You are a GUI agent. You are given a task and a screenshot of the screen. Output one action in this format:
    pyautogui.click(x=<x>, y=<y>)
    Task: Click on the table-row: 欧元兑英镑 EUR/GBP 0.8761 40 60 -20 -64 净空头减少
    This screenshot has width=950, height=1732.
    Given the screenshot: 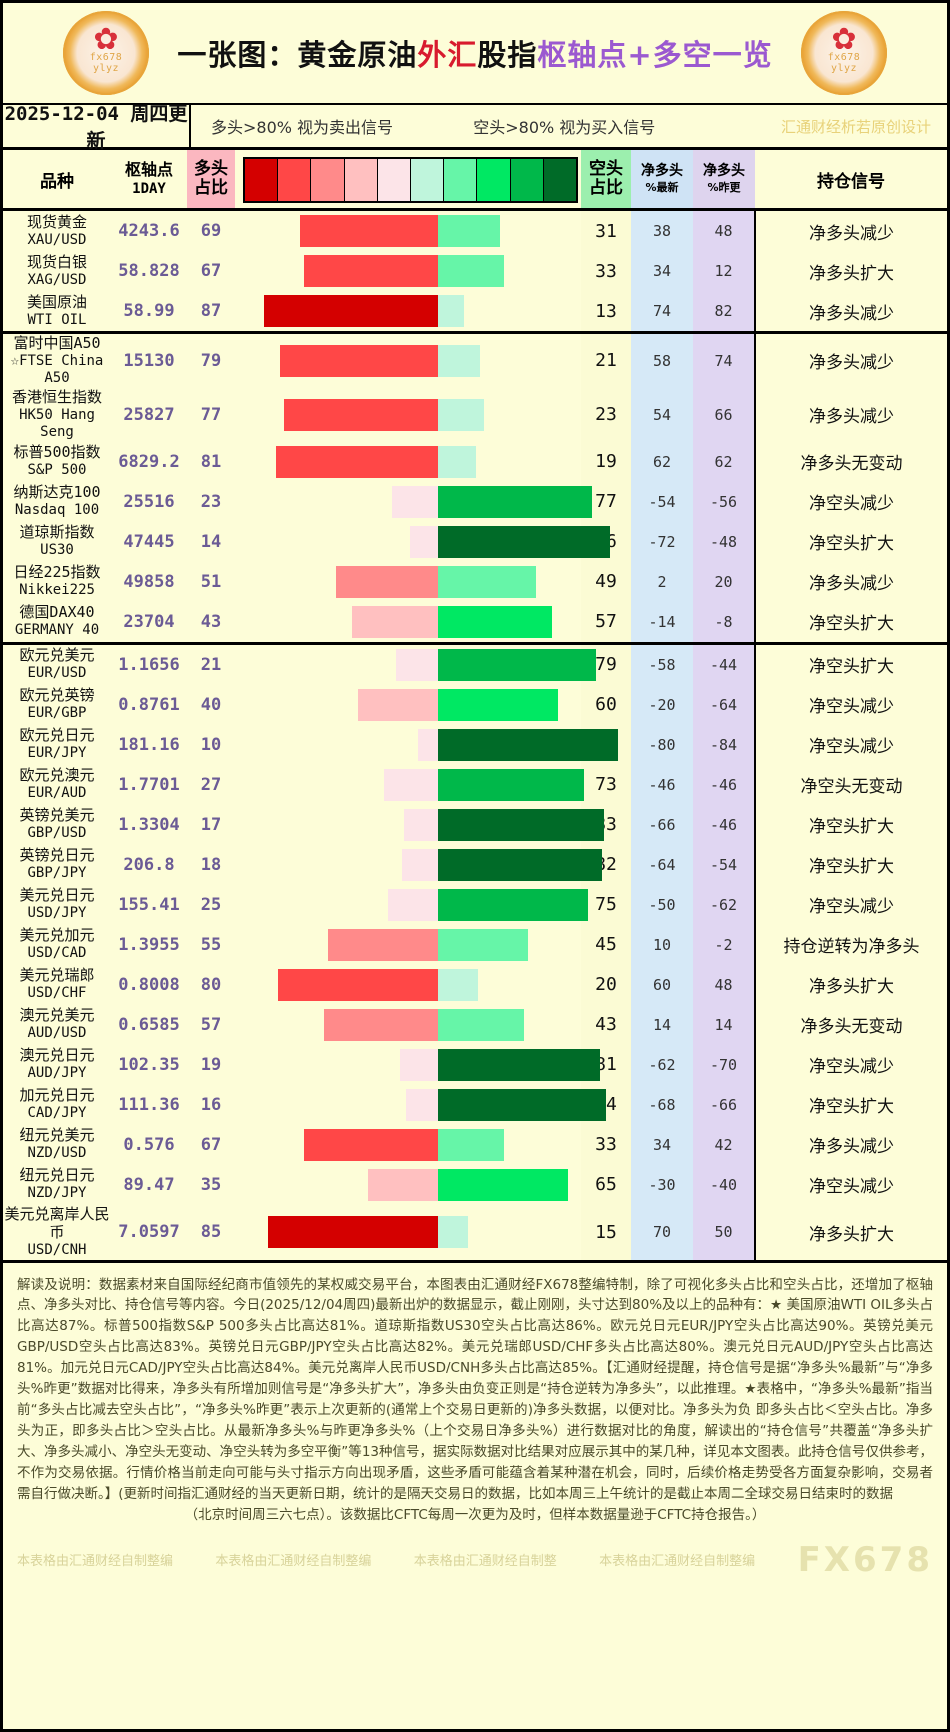 What is the action you would take?
    pyautogui.click(x=475, y=704)
    